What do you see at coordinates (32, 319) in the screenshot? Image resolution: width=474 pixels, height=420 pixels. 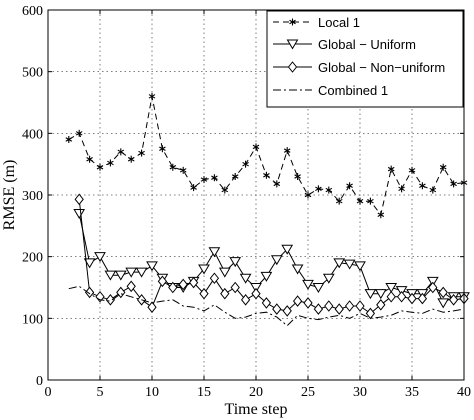 I see `y-tick-label: 100` at bounding box center [32, 319].